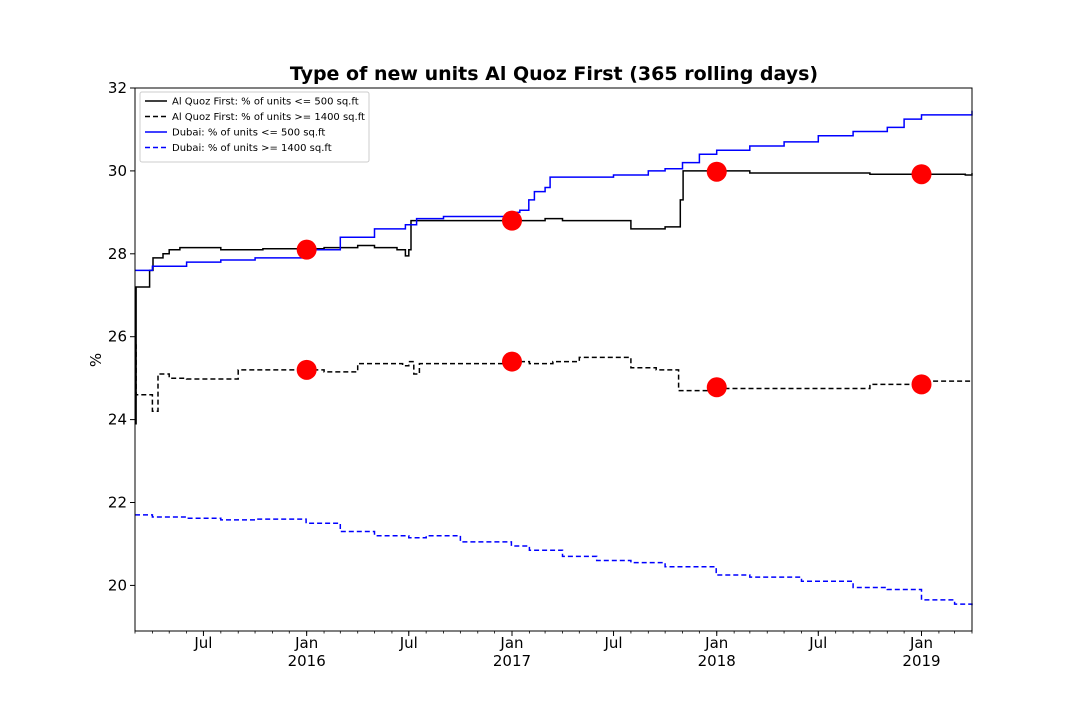 Image resolution: width=1080 pixels, height=720 pixels. What do you see at coordinates (117, 171) in the screenshot?
I see `y-tick-label: 30` at bounding box center [117, 171].